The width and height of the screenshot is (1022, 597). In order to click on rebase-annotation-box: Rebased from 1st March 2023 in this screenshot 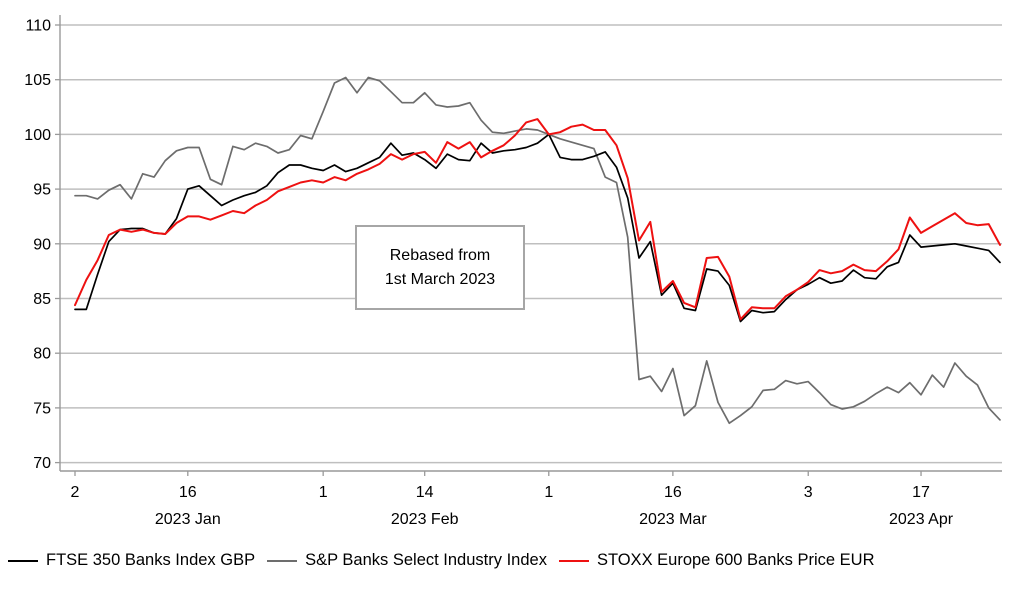, I will do `click(440, 267)`.